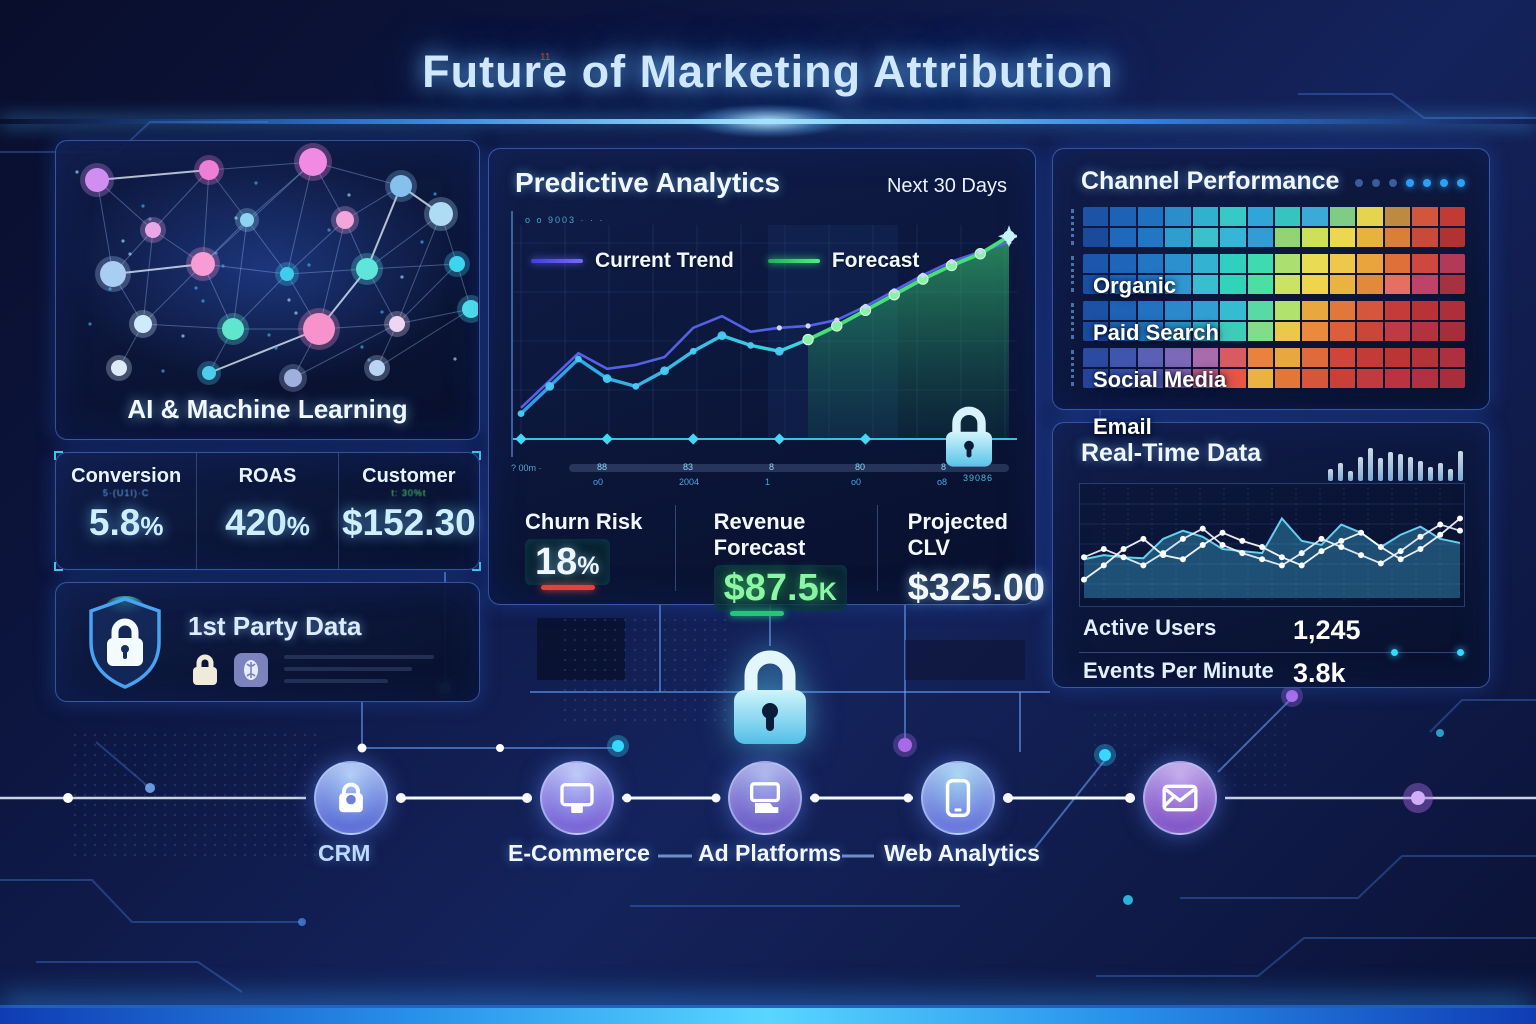 The image size is (1536, 1024). What do you see at coordinates (267, 642) in the screenshot?
I see `first-party-data-panel: 1st Party Data` at bounding box center [267, 642].